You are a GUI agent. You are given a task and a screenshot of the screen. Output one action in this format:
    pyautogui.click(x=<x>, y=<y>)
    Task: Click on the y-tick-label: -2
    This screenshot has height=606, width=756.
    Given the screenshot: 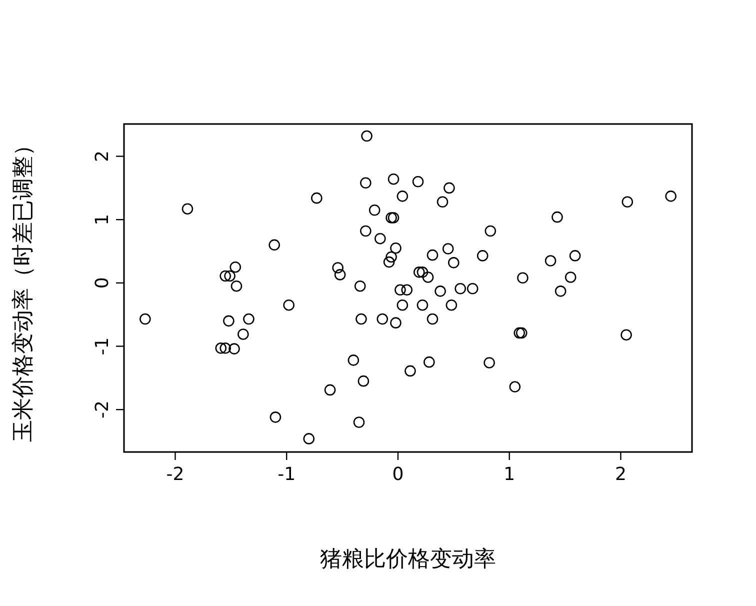 What is the action you would take?
    pyautogui.click(x=102, y=409)
    